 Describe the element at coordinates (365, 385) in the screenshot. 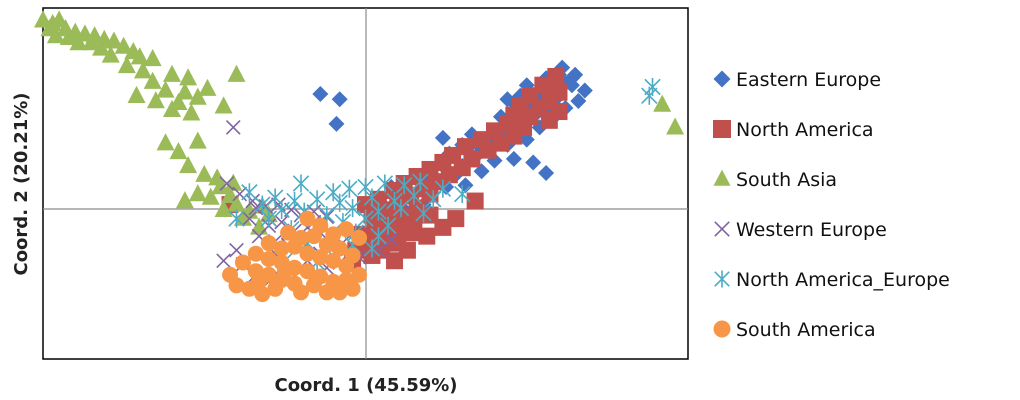

I see `x-axis-title: Coord. 1 (45.59%)` at that location.